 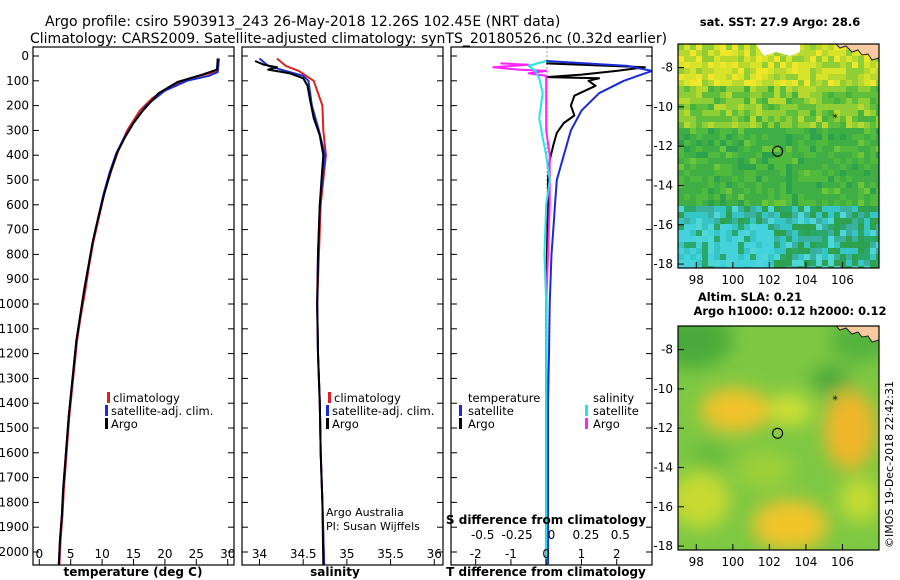 I want to click on x2-tick-label: -0.25, so click(x=517, y=535).